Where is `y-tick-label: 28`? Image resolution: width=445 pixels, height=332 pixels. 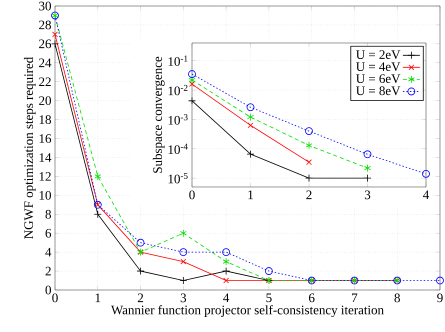 y-tick-label: 28 is located at coordinates (45, 25).